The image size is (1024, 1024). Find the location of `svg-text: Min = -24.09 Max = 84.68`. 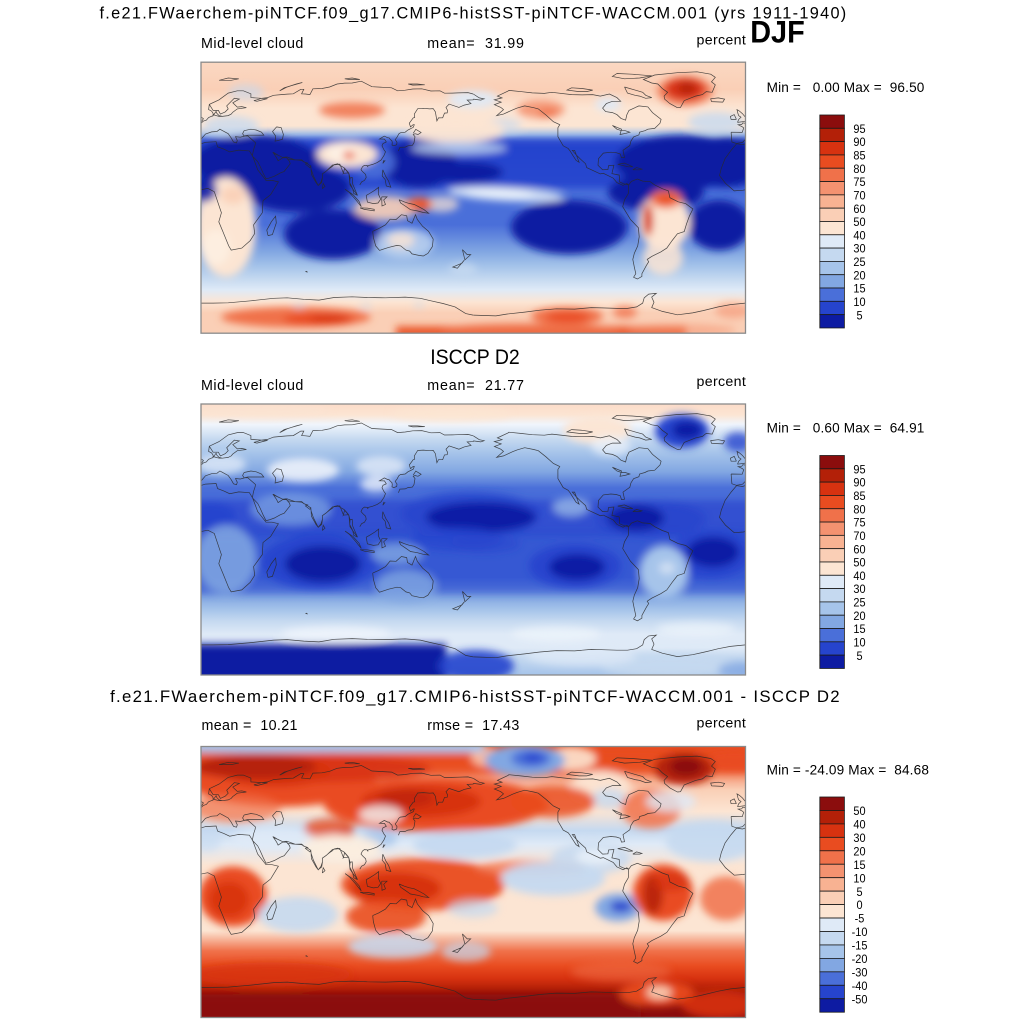

svg-text: Min = -24.09 Max = 84.68 is located at coordinates (848, 770).